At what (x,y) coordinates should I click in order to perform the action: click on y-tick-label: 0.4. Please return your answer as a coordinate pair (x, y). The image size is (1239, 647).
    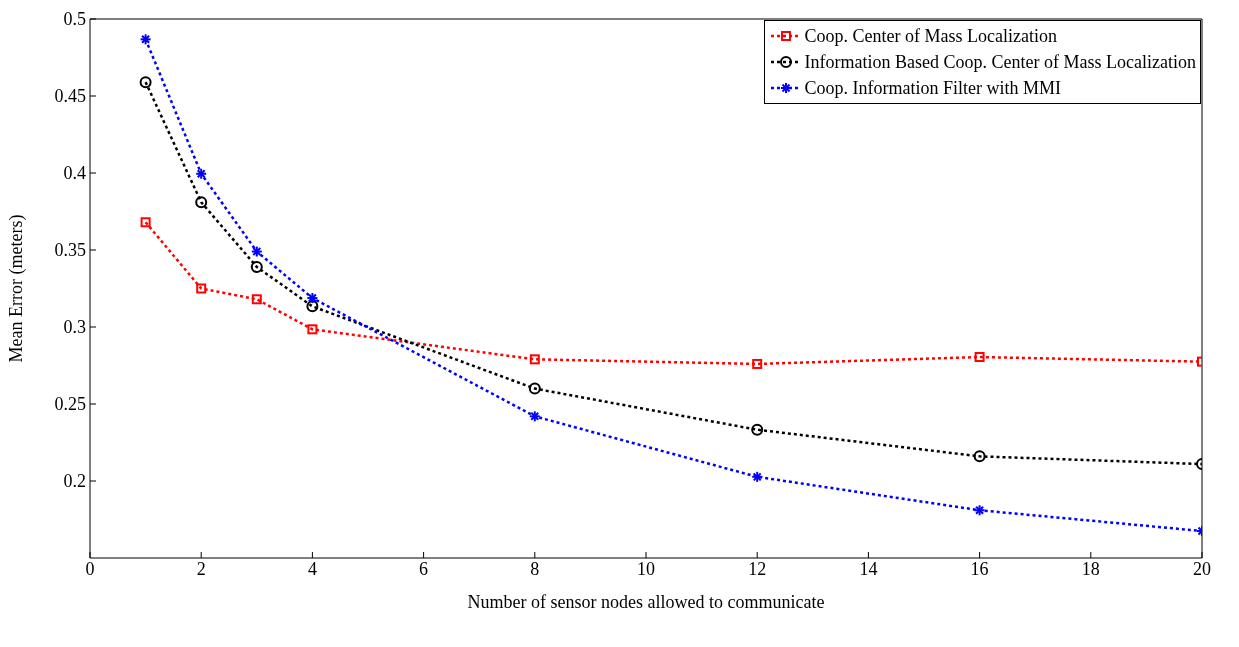
    Looking at the image, I should click on (74, 173).